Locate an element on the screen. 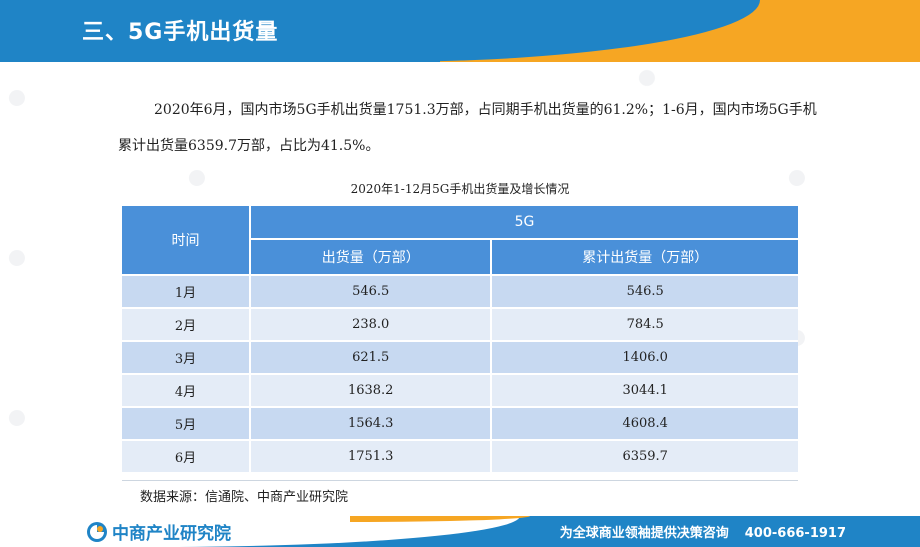 The height and width of the screenshot is (547, 920). table-row: 6月 1751.3 6359.7 is located at coordinates (460, 455).